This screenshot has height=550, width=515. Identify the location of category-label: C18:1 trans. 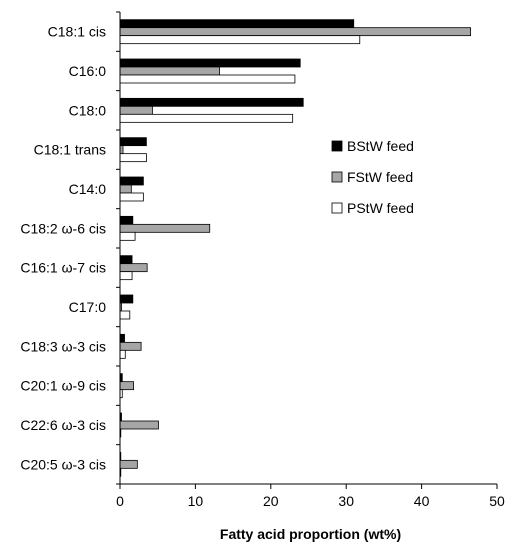
(70, 150).